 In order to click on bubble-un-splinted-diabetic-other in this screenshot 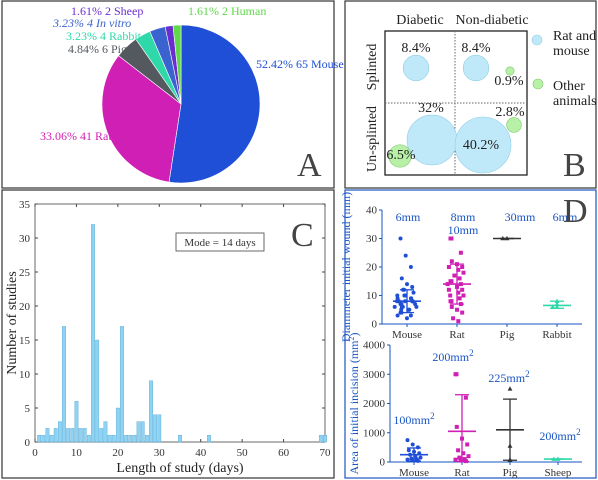, I will do `click(400, 156)`.